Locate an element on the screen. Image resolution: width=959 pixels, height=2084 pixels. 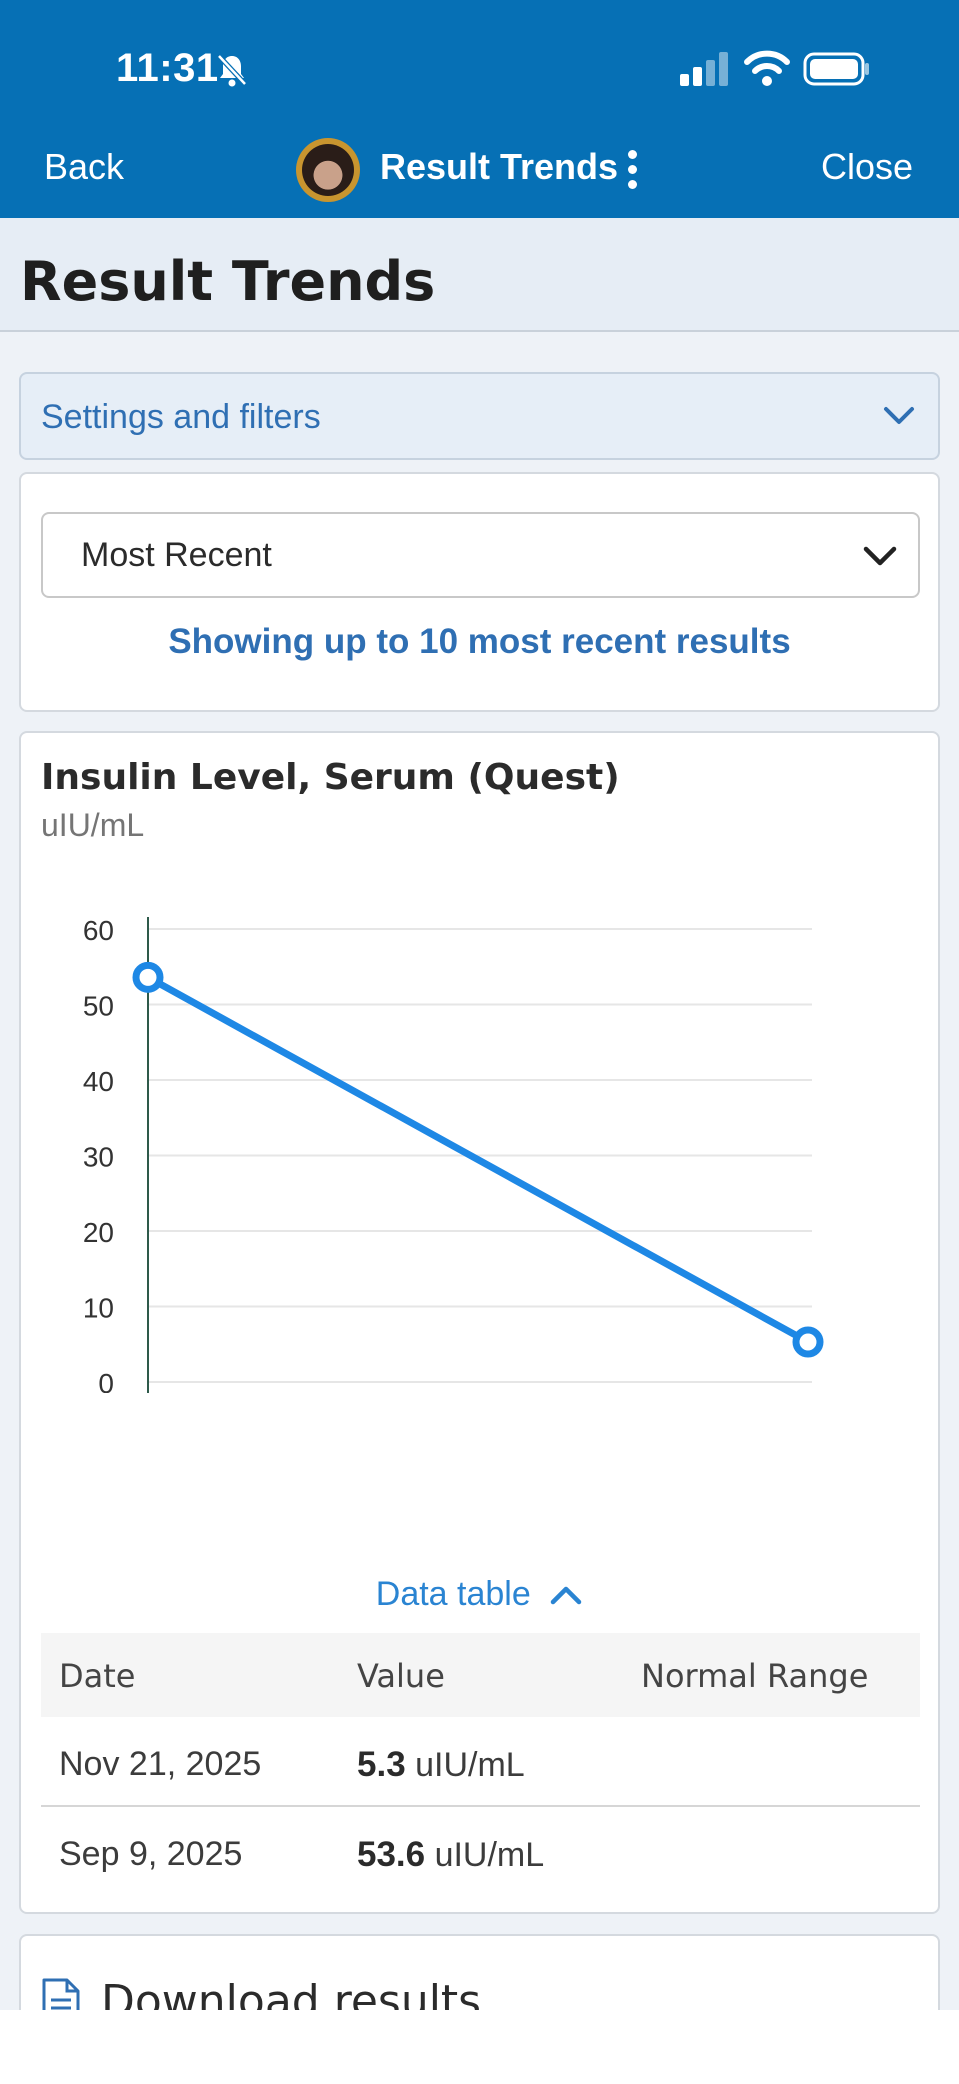
top-bar: 11:31 Back Result Trends Close is located at coordinates (479, 109).